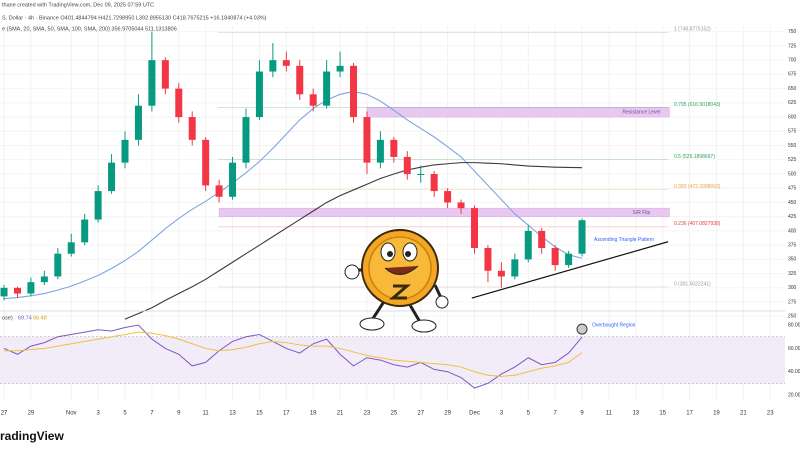 The width and height of the screenshot is (800, 450). What do you see at coordinates (743, 414) in the screenshot?
I see `x-tick-label: 21` at bounding box center [743, 414].